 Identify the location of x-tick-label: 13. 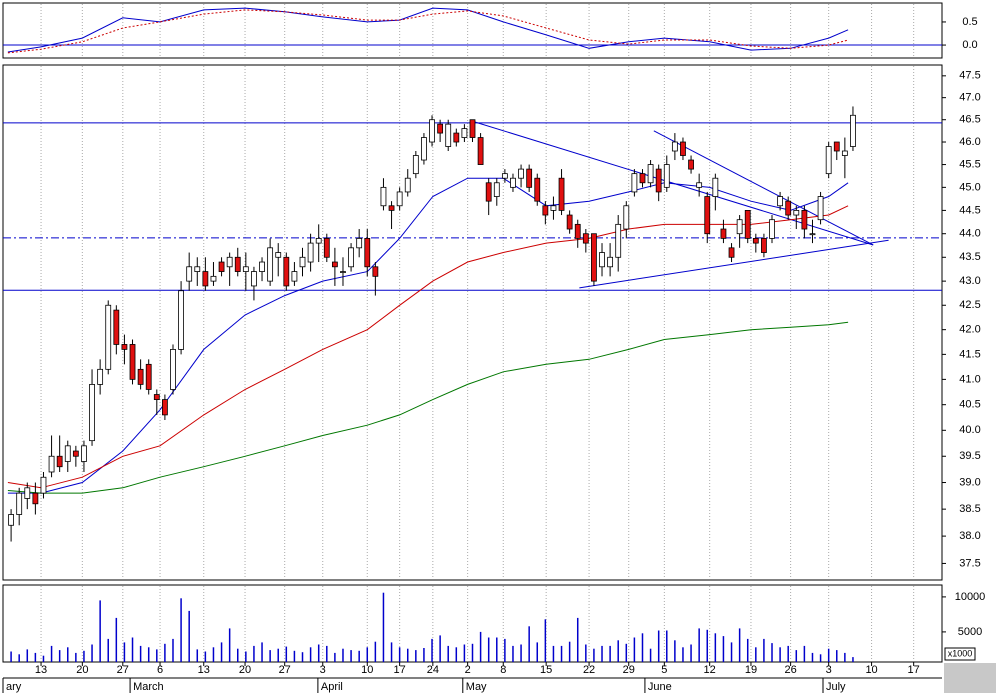
(204, 670).